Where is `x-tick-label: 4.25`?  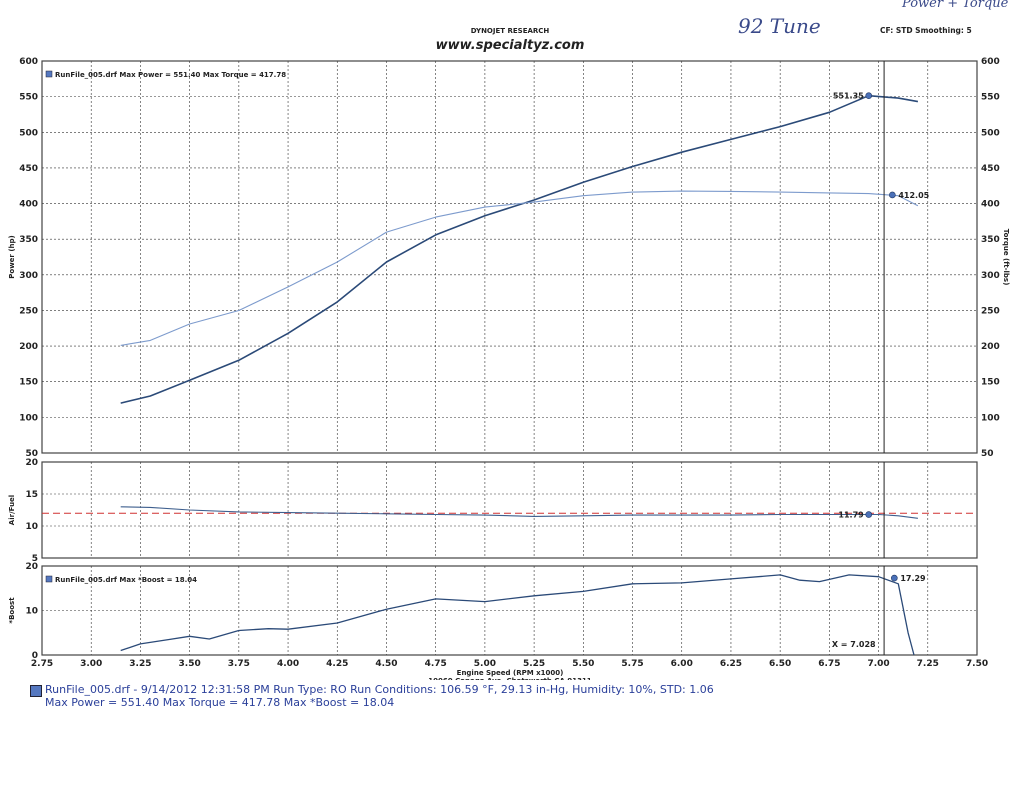 x-tick-label: 4.25 is located at coordinates (337, 664).